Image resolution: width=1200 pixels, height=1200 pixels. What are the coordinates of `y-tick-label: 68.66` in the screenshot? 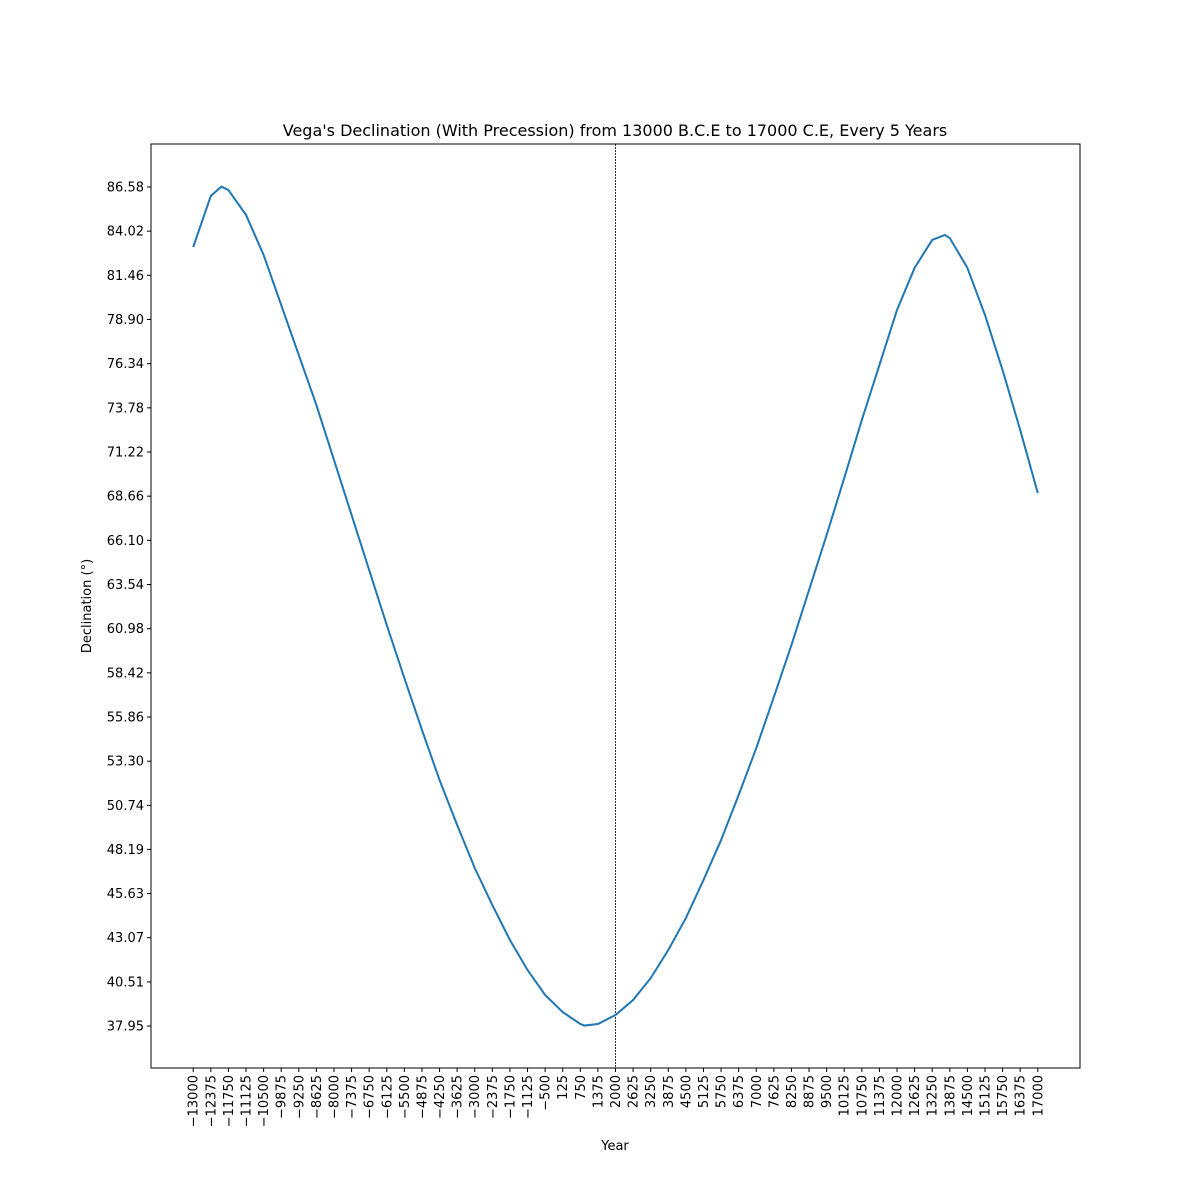 It's located at (125, 497).